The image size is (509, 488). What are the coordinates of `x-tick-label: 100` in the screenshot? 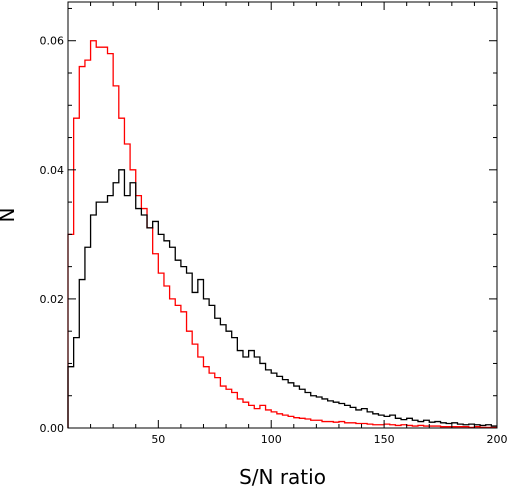 It's located at (271, 439).